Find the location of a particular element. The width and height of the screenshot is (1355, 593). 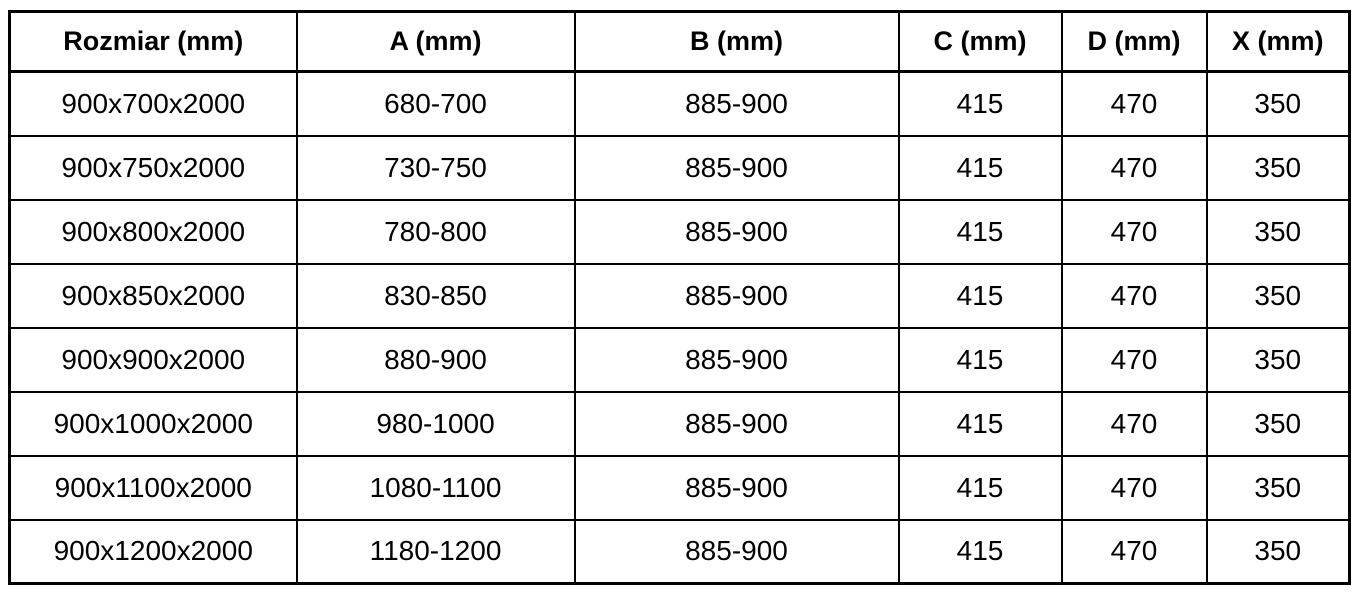

table-row: 900x800x2000 780-800 885-900 415 470 350 is located at coordinates (679, 231).